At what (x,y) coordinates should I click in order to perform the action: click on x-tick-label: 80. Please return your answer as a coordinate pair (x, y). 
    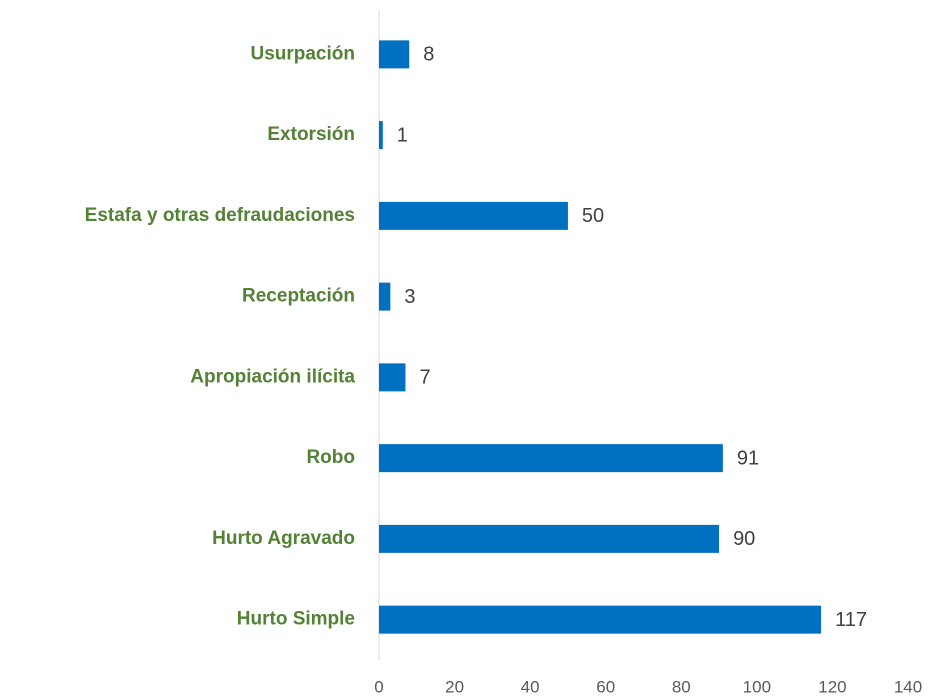
    Looking at the image, I should click on (681, 686).